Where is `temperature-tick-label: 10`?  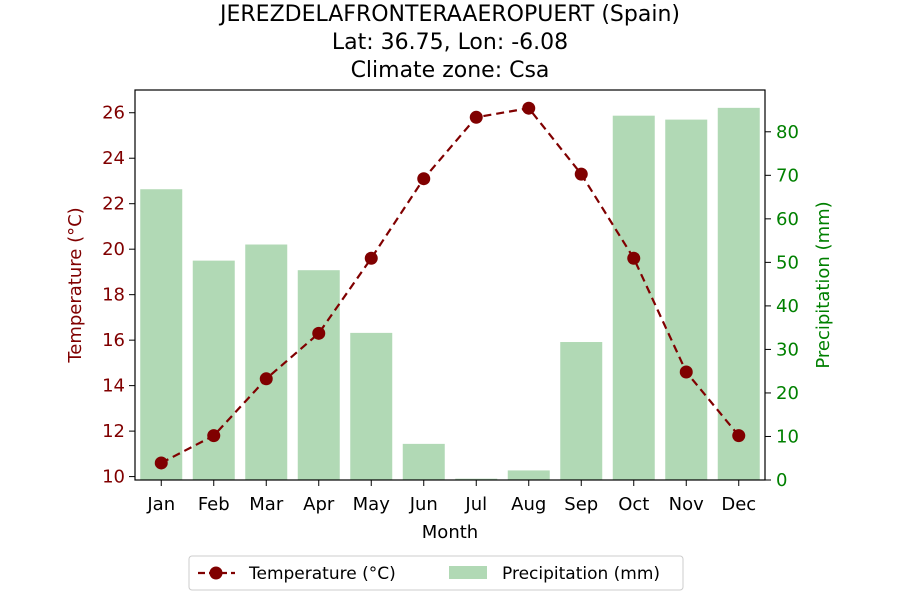
temperature-tick-label: 10 is located at coordinates (113, 477).